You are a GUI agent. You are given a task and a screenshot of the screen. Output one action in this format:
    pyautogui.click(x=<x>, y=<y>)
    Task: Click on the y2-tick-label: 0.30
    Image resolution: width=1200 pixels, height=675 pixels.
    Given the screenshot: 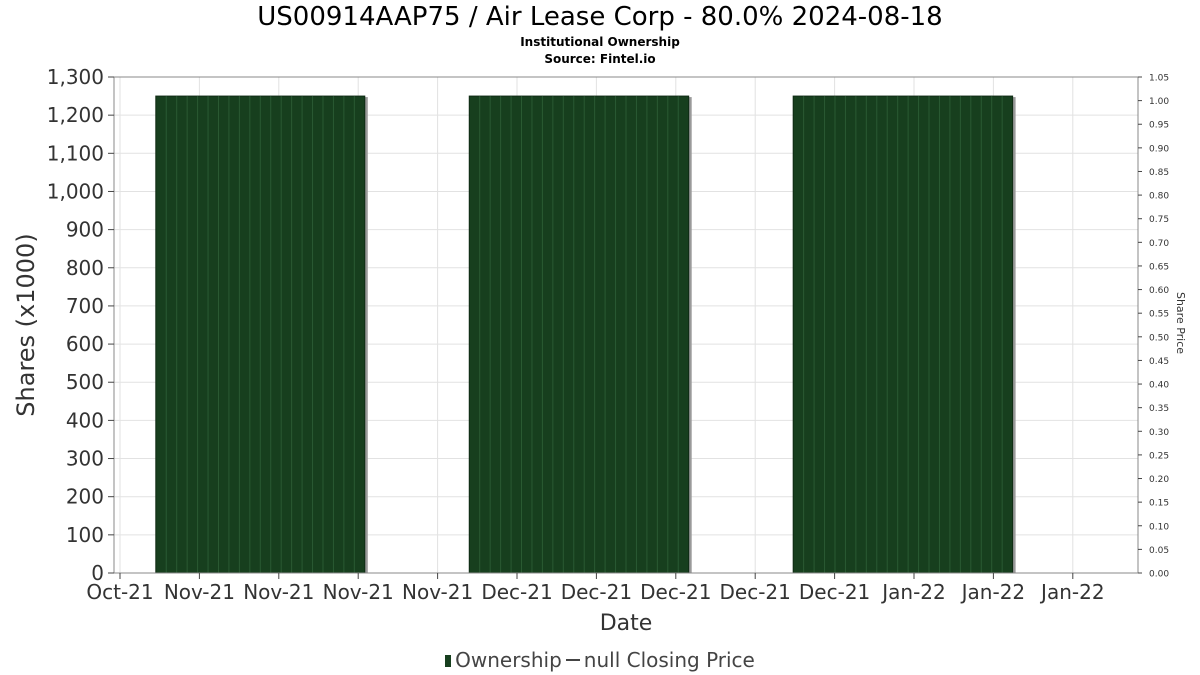 What is the action you would take?
    pyautogui.click(x=1159, y=433)
    